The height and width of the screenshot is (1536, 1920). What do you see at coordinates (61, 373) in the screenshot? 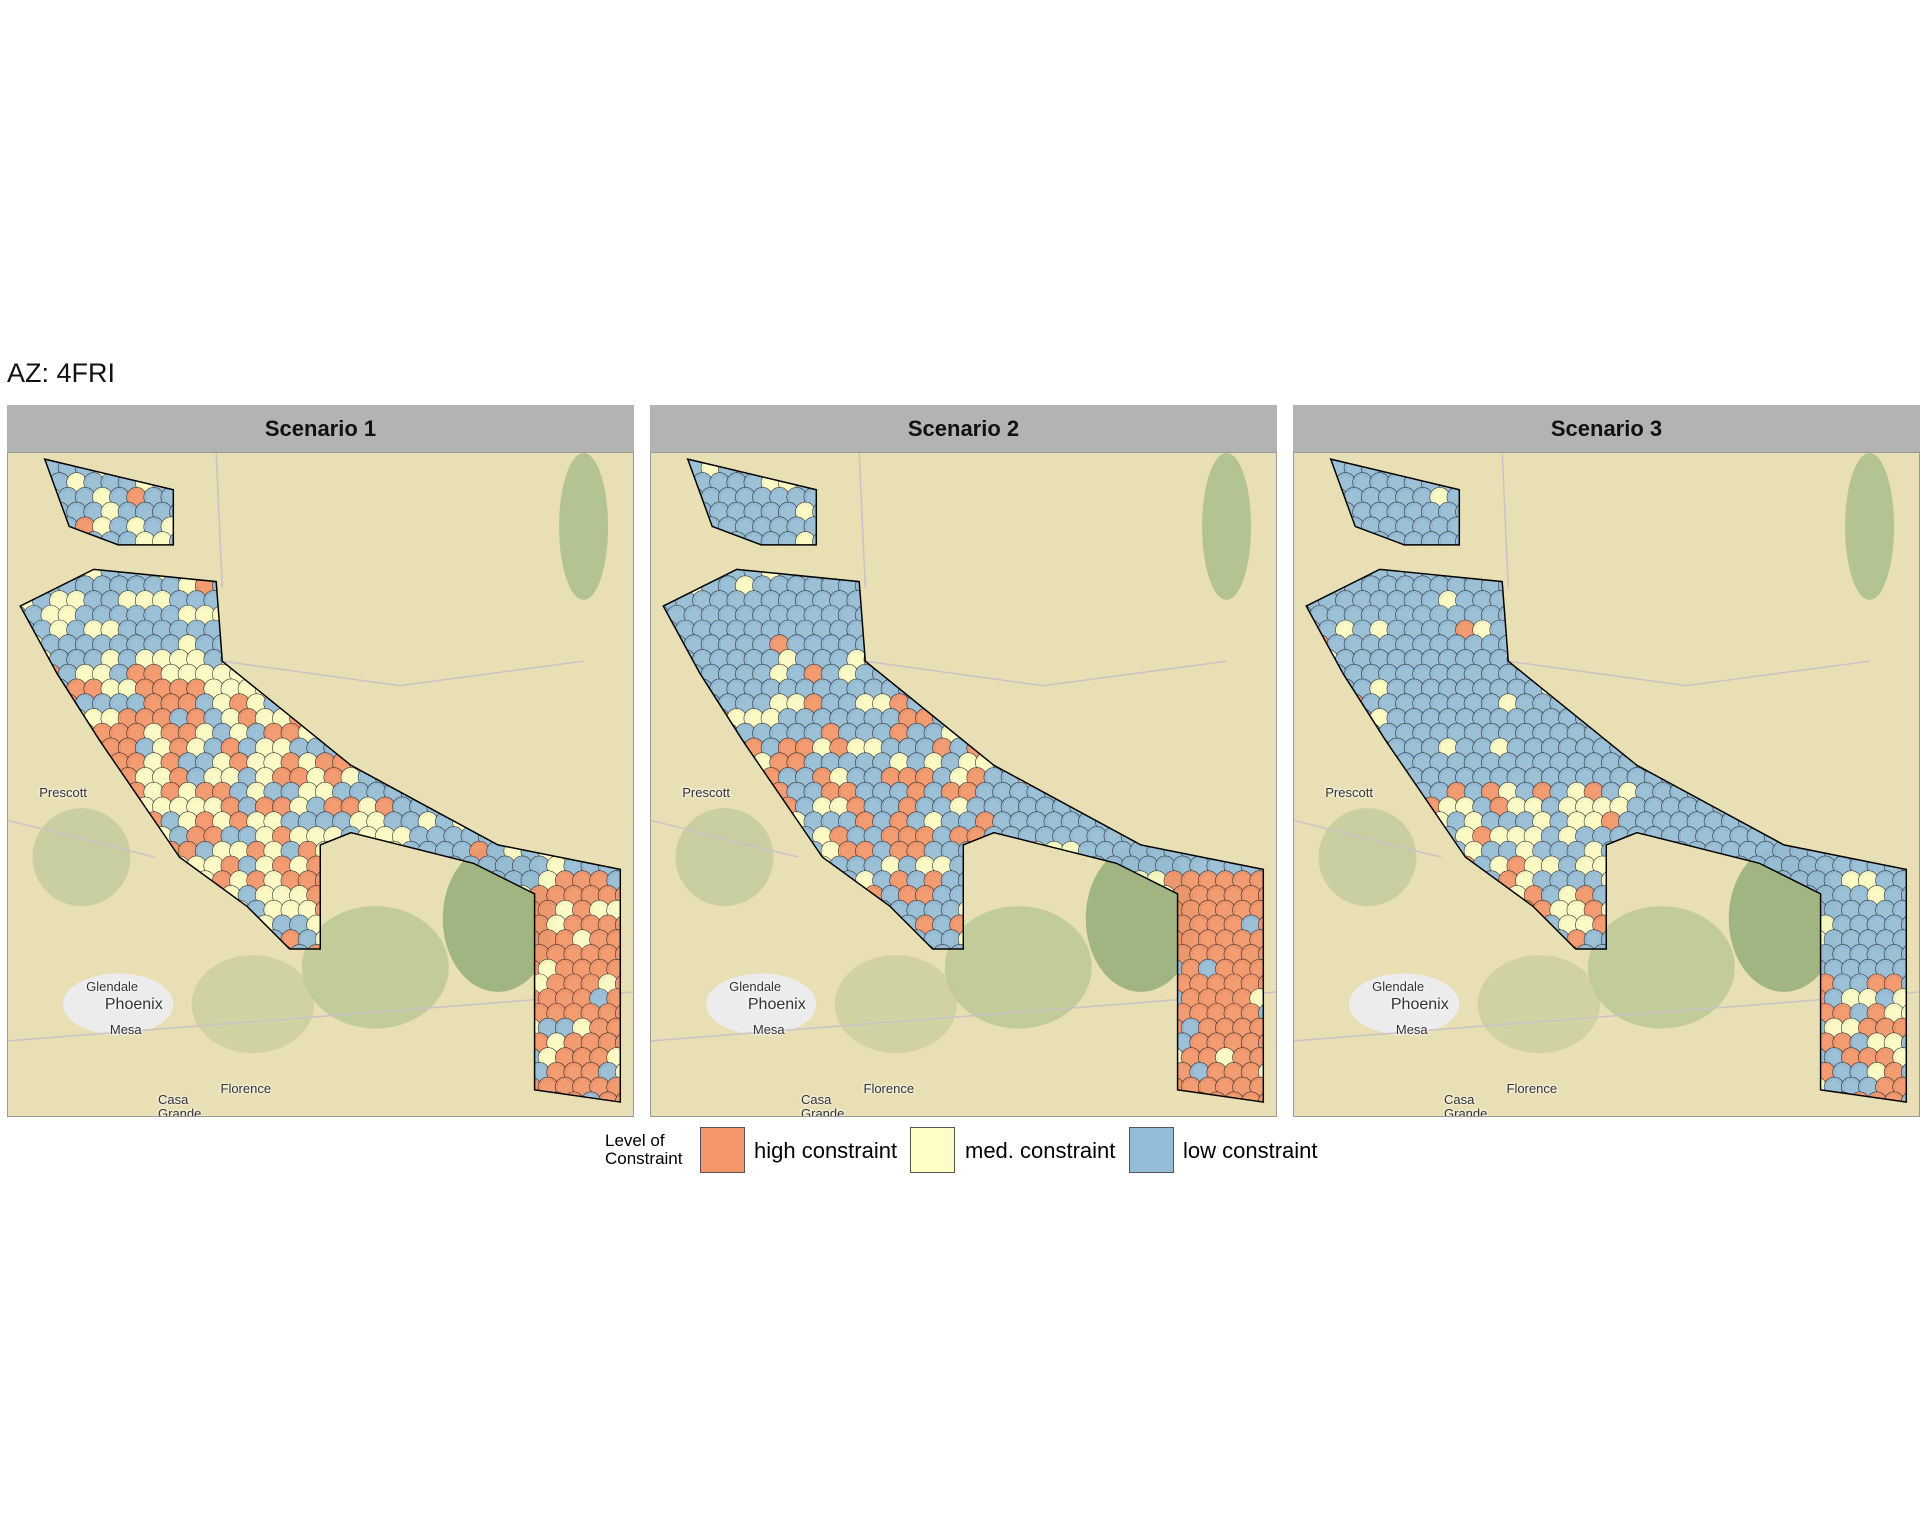
I see `figure-title: AZ: 4FRI` at bounding box center [61, 373].